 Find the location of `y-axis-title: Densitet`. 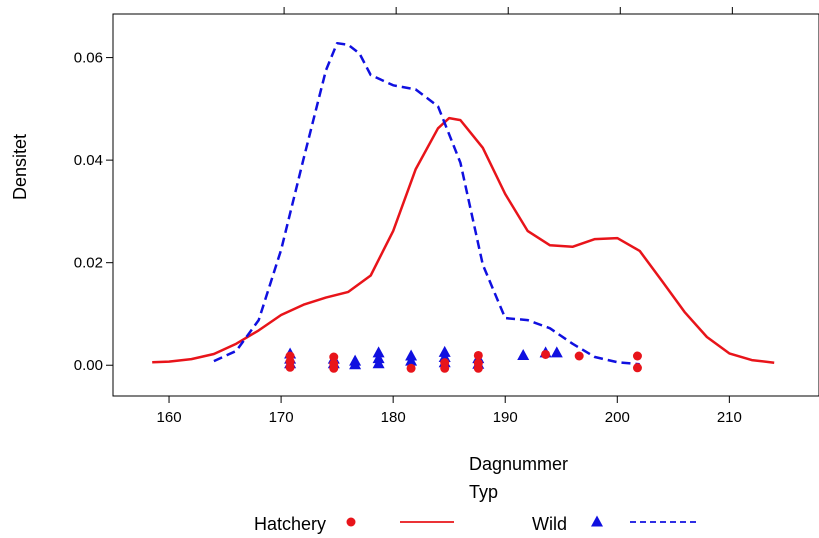

y-axis-title: Densitet is located at coordinates (20, 167).